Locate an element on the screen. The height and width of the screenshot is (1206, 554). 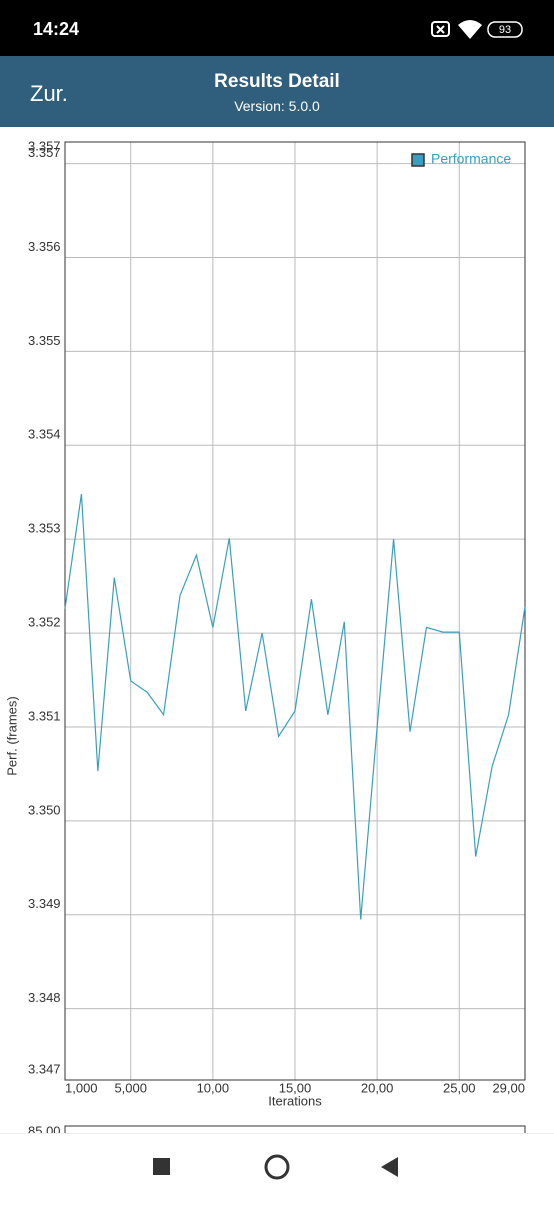
back-button: Zur. is located at coordinates (49, 93).